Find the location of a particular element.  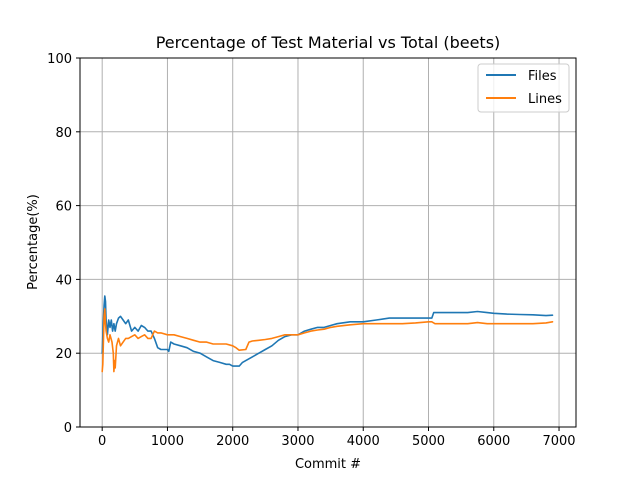

x-tick-label: 2000 is located at coordinates (232, 441).